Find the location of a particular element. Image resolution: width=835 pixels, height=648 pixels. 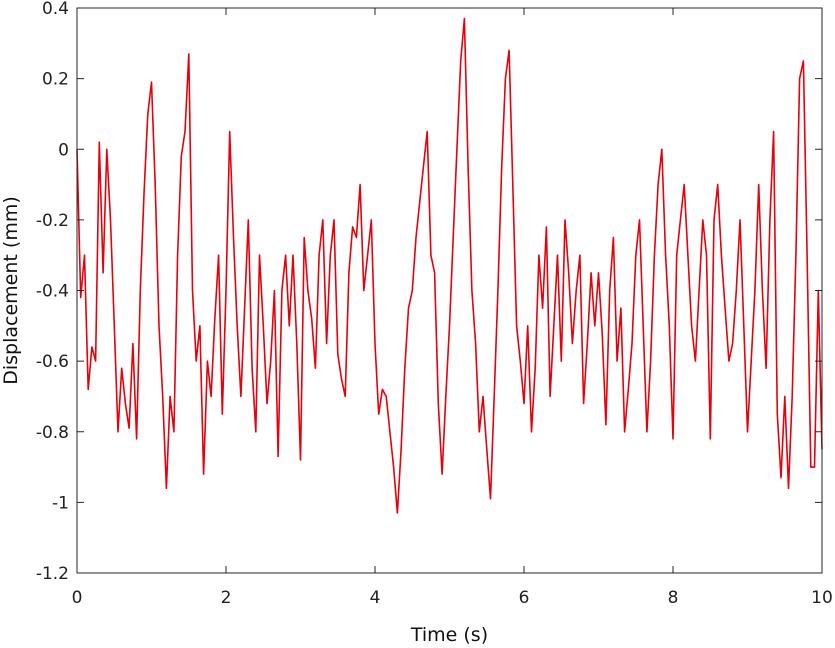

y-tick-label: 0 is located at coordinates (63, 150).